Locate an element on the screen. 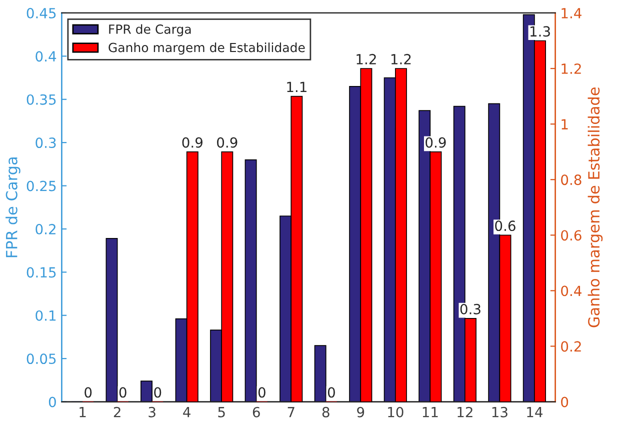  y2-tick-label: 0.2 is located at coordinates (571, 346).